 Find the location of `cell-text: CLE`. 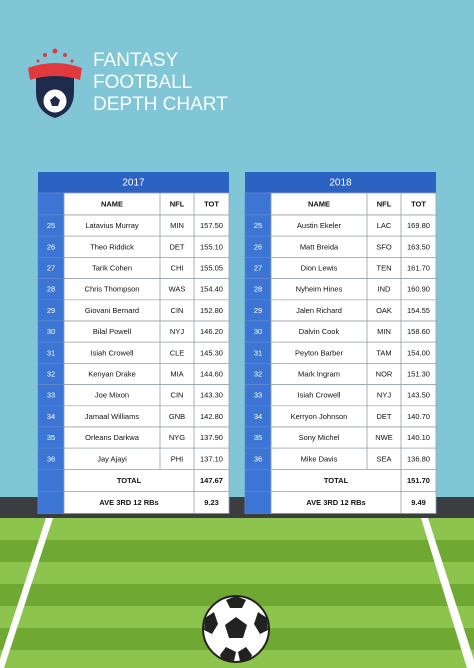

cell-text: CLE is located at coordinates (177, 352).